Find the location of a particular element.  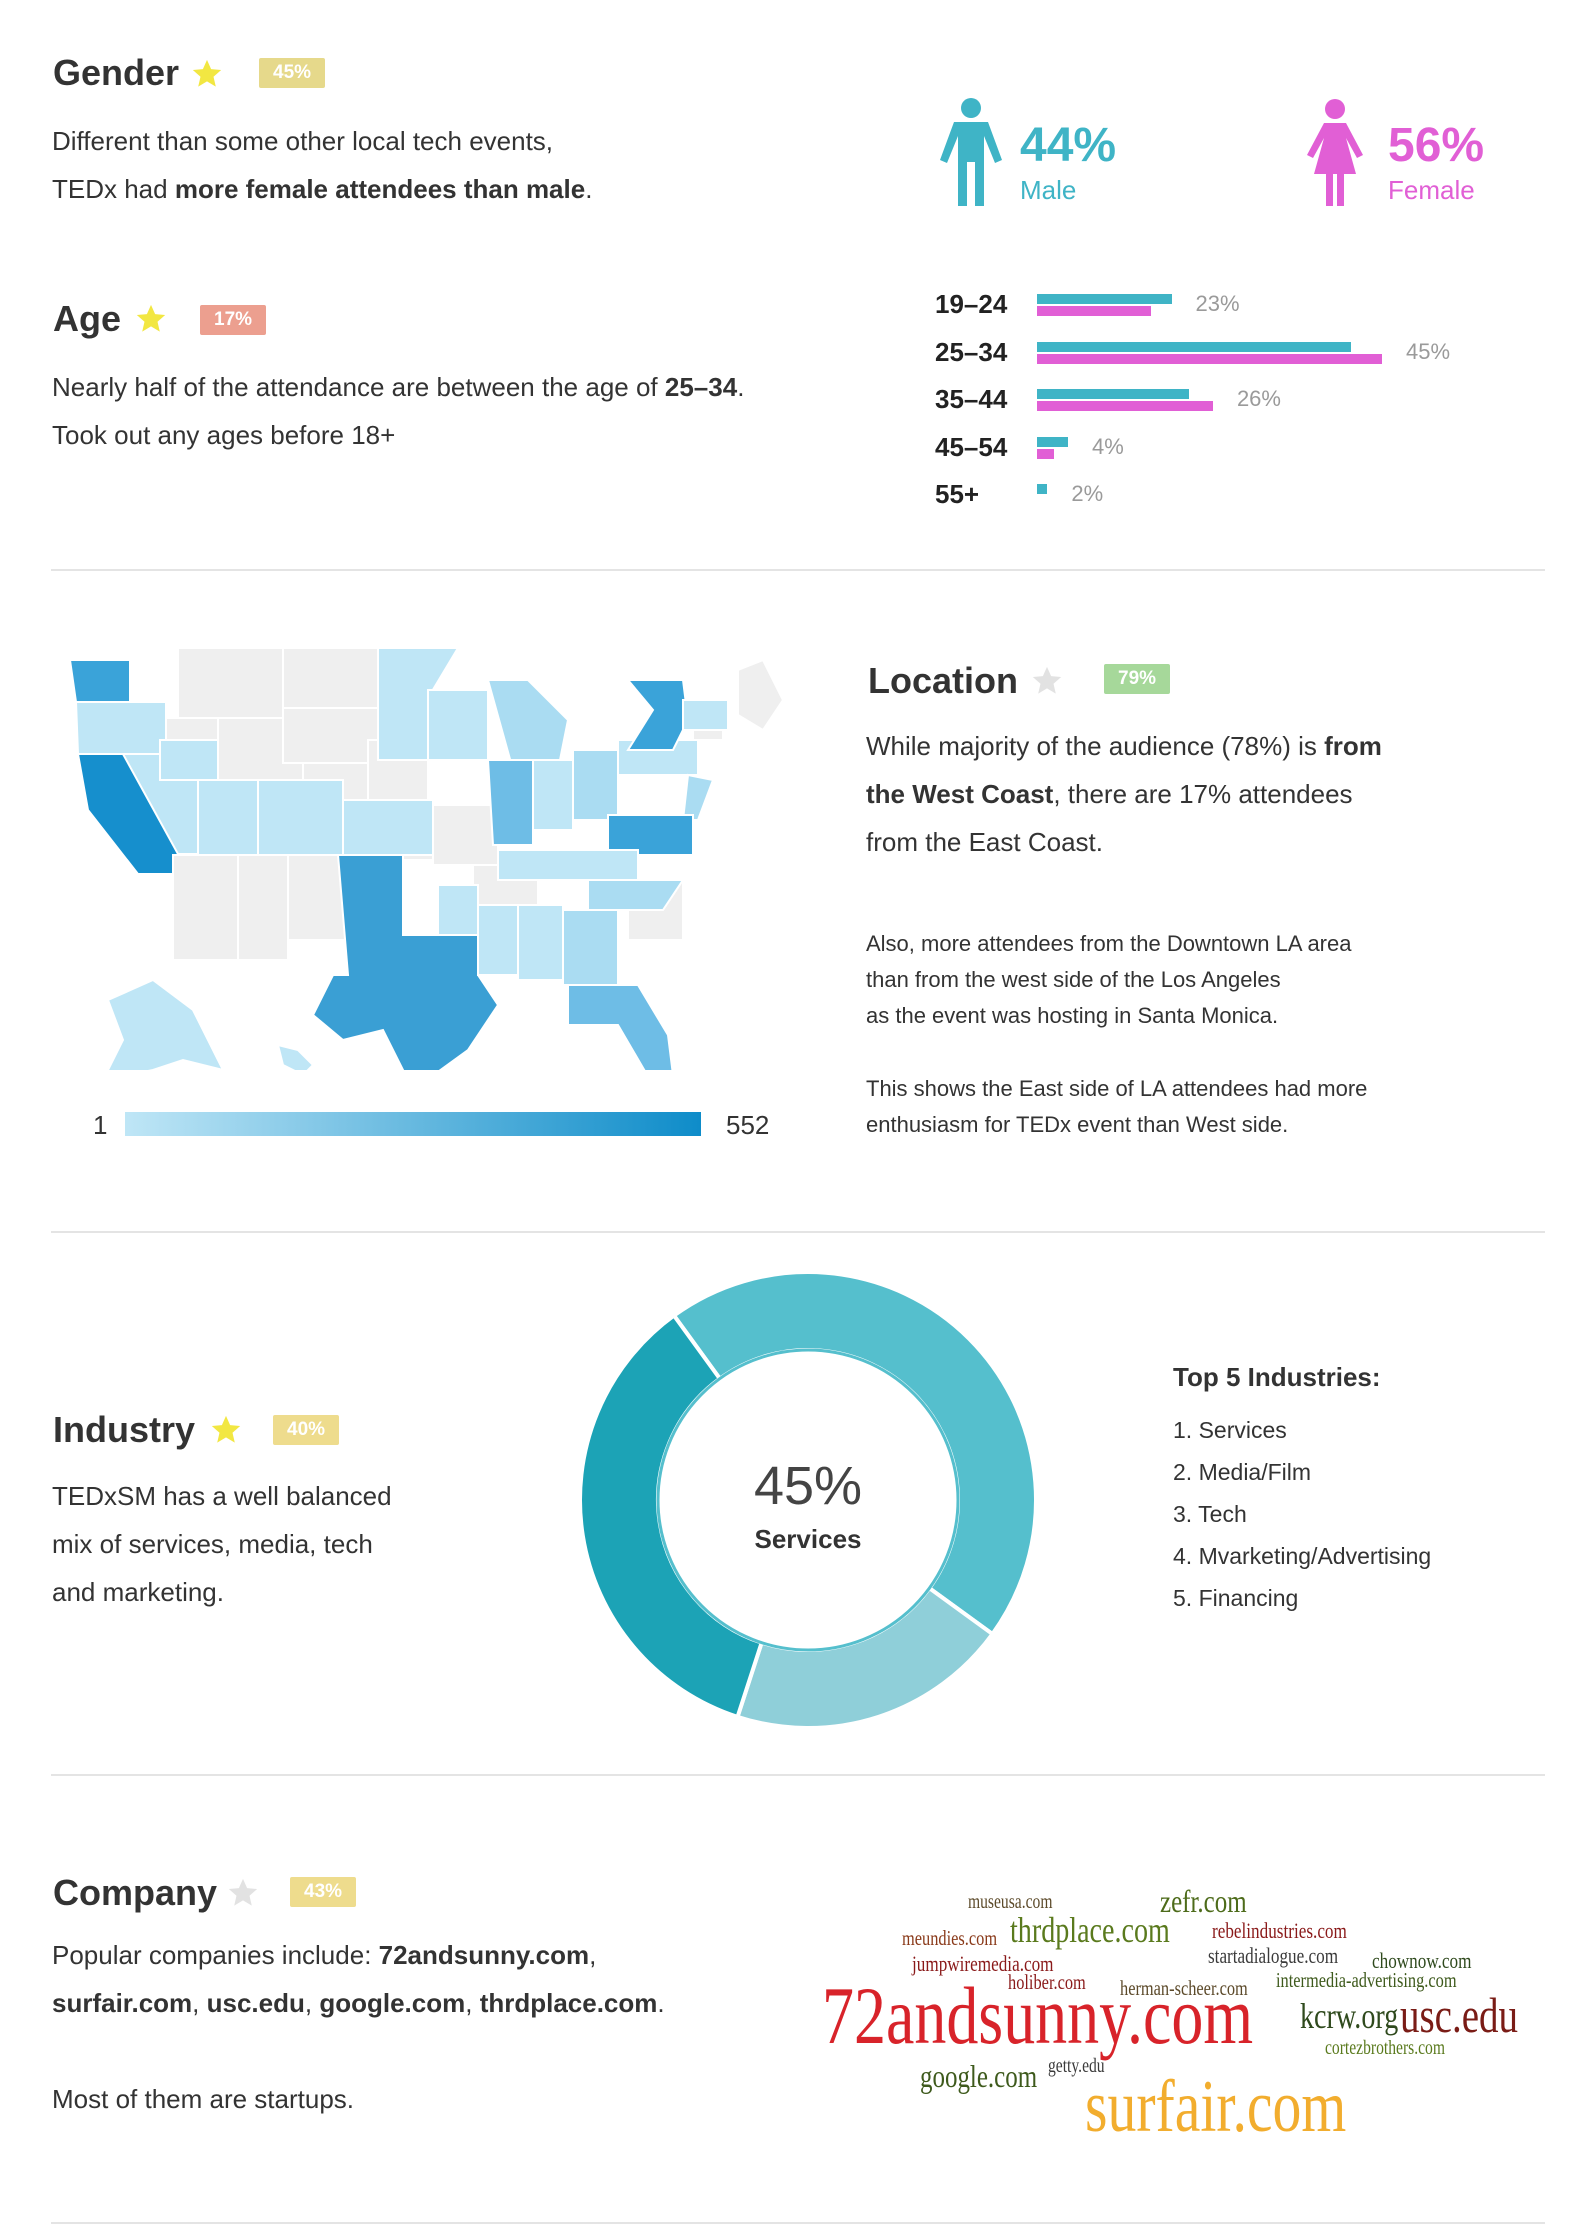

location-text-line-2: the West Coast, there are 17% attendees is located at coordinates (1109, 794).